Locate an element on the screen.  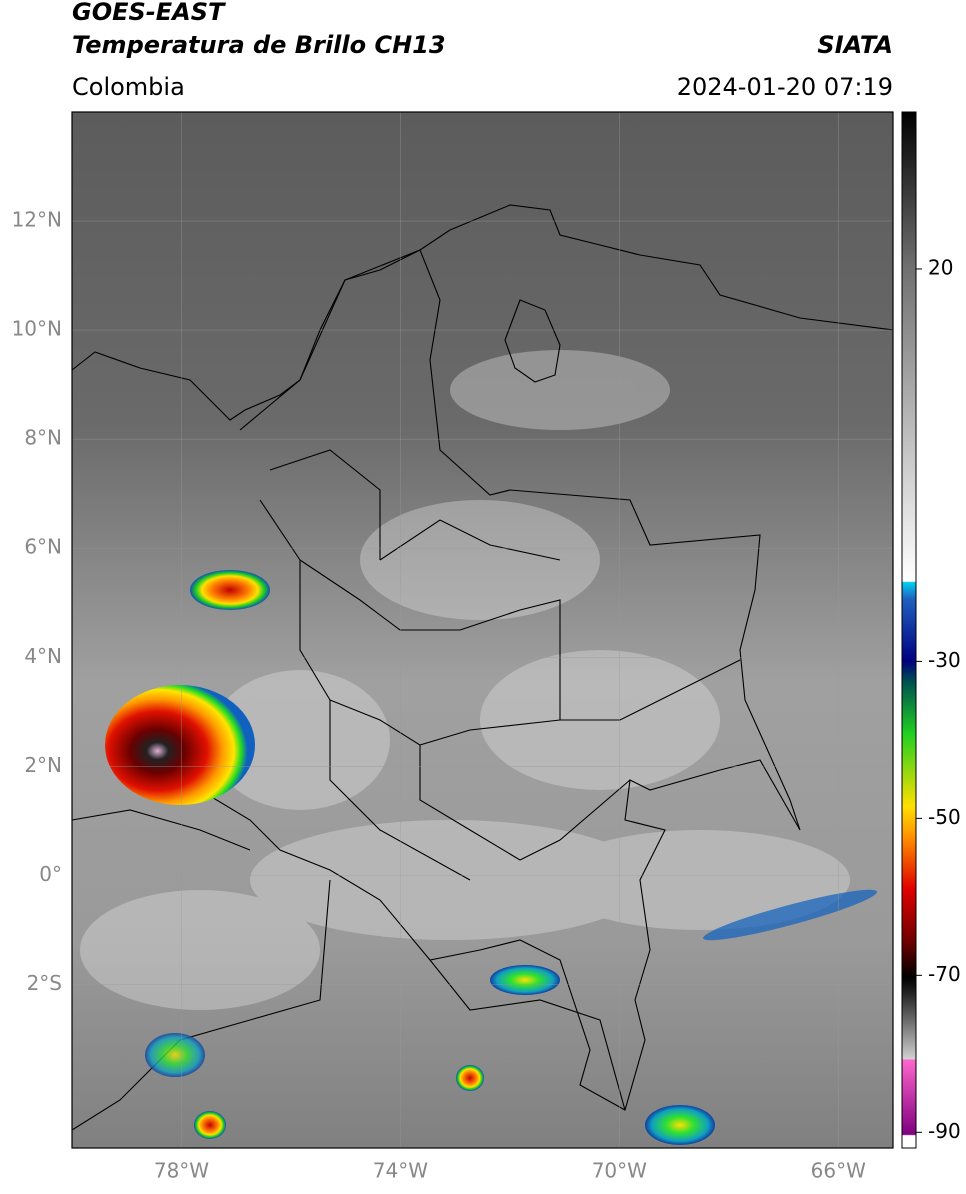
lon-tick-label: 70°W is located at coordinates (619, 1171).